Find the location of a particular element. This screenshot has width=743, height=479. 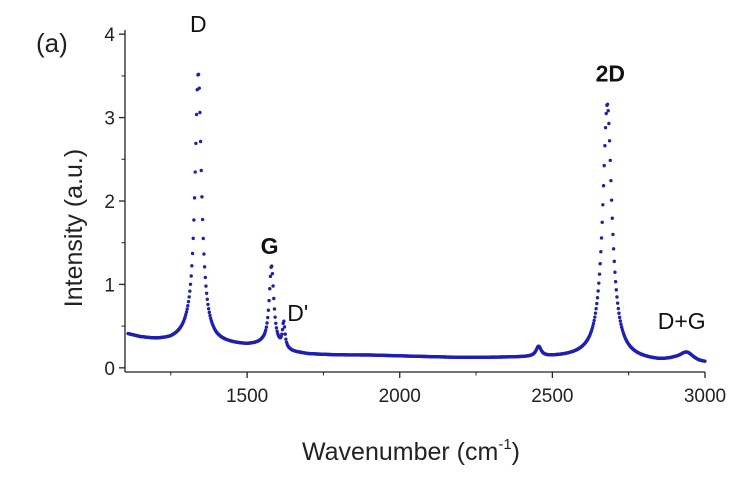

y-tick-label: 4 is located at coordinates (109, 35).